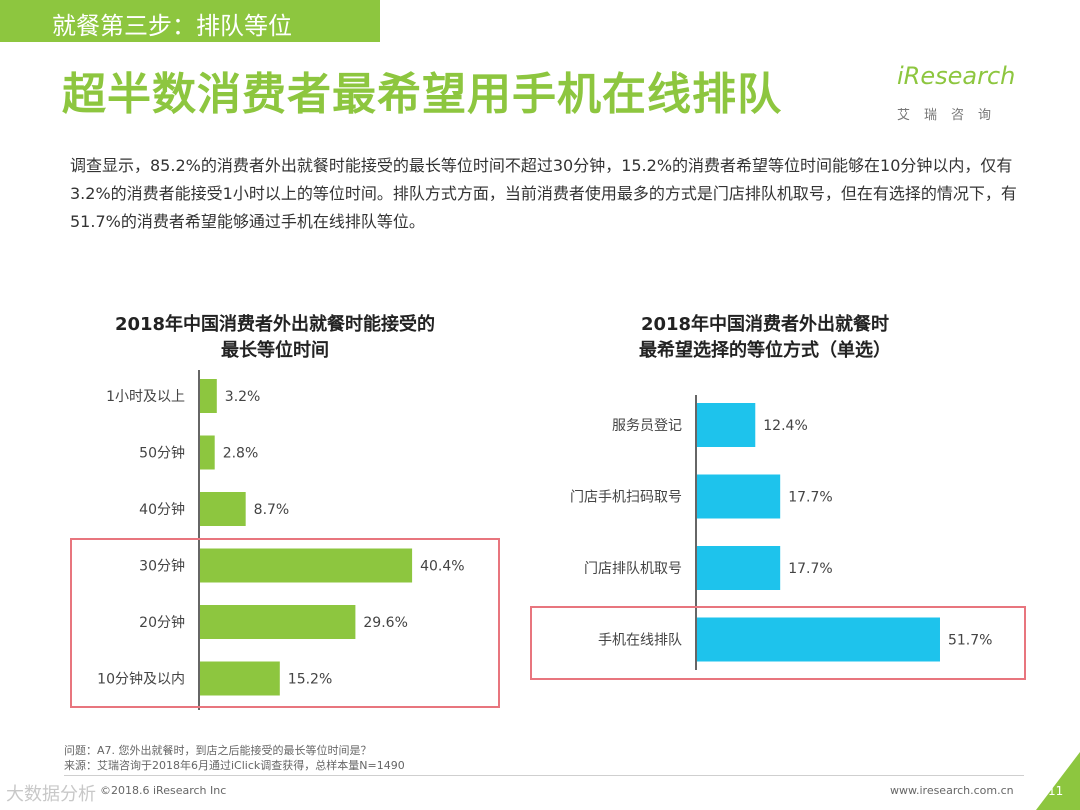  What do you see at coordinates (218, 750) in the screenshot?
I see `footer-question: 问题：A7. 您外出就餐时，到店之后能接受的最长等位时间是？` at bounding box center [218, 750].